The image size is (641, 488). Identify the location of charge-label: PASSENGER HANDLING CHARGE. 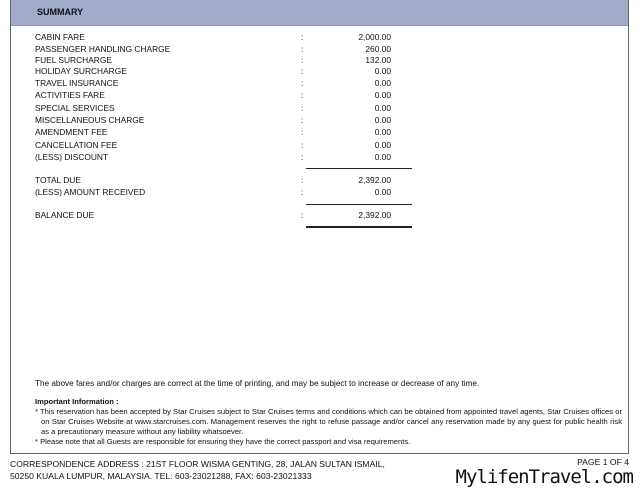
(103, 49).